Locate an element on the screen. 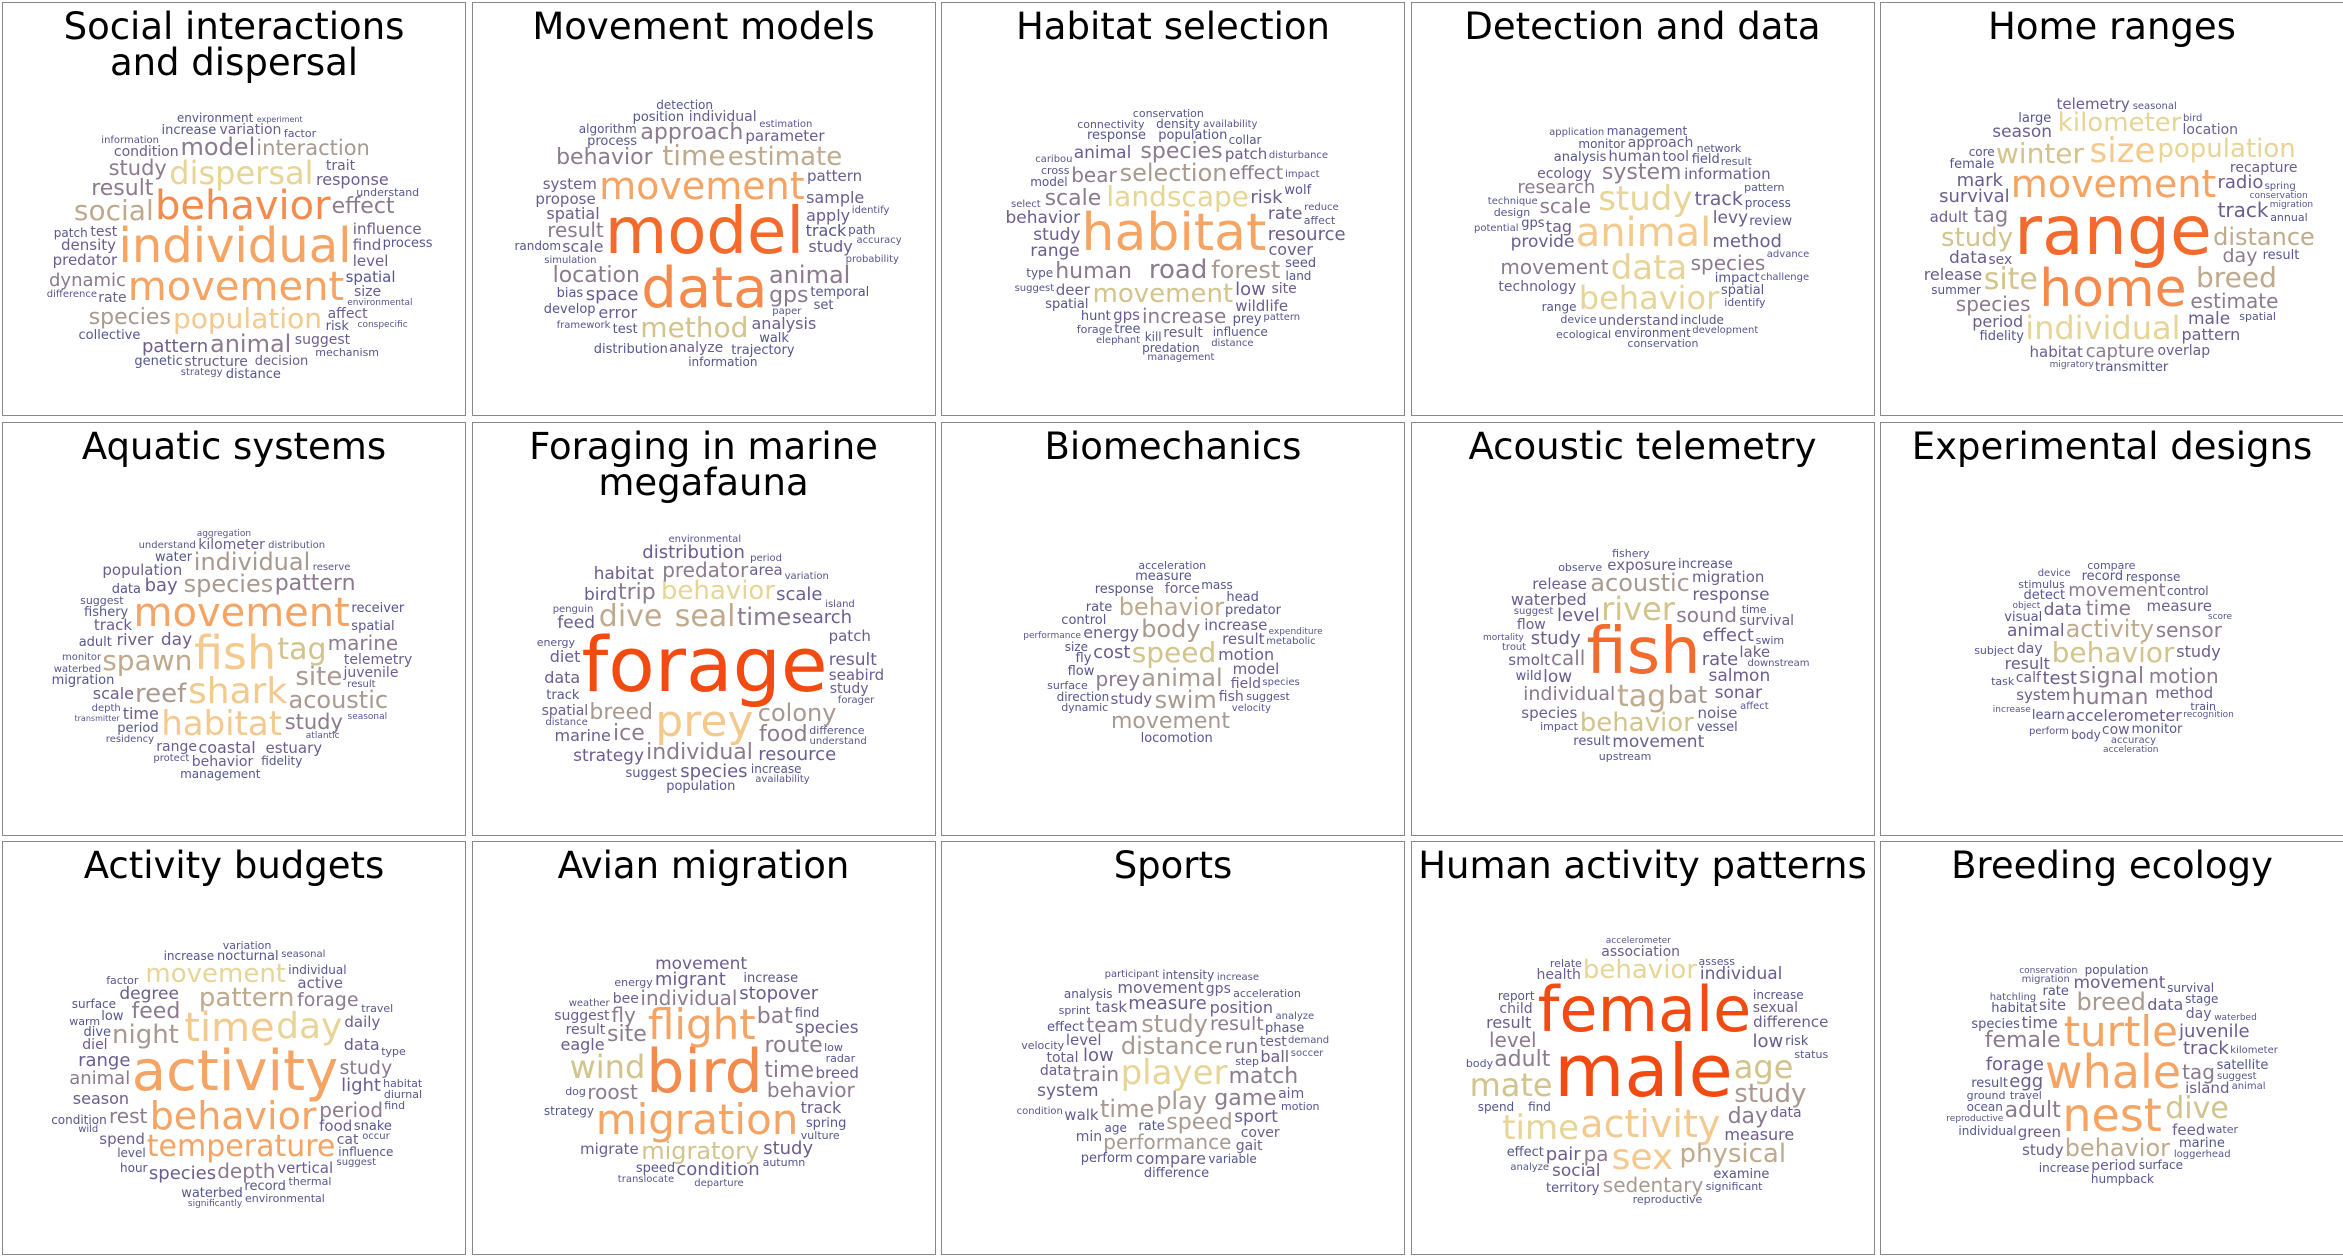 This screenshot has width=2343, height=1256. cloud-word: estuary is located at coordinates (294, 747).